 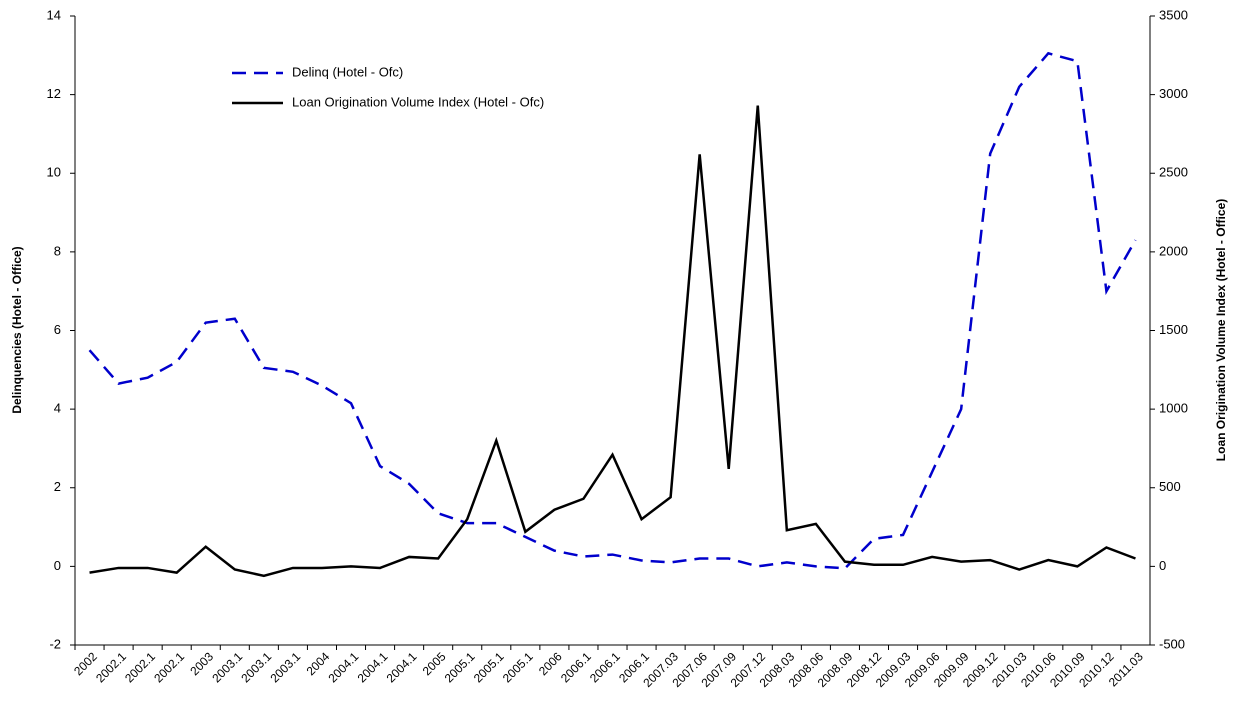 I want to click on y2-tick-label: 2500, so click(x=1173, y=172).